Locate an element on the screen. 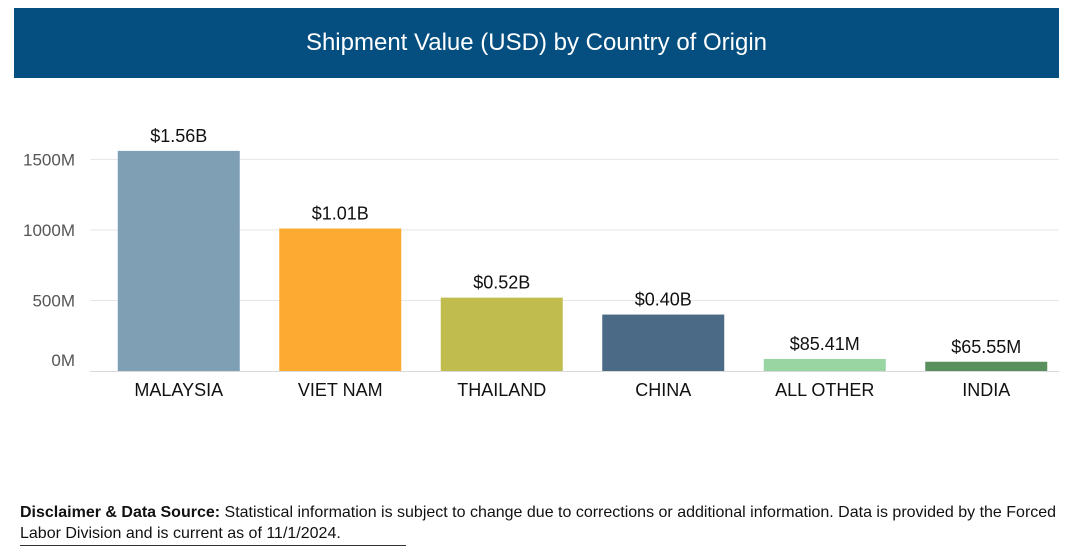 Image resolution: width=1080 pixels, height=548 pixels. x-tick-label: ALL OTHER is located at coordinates (824, 390).